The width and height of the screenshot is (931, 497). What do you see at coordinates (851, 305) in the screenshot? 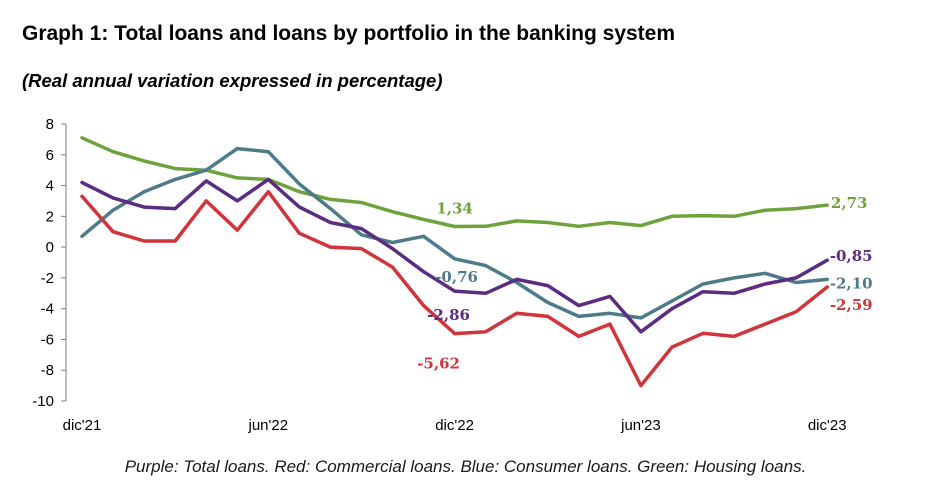
I see `data-label: -2,59` at bounding box center [851, 305].